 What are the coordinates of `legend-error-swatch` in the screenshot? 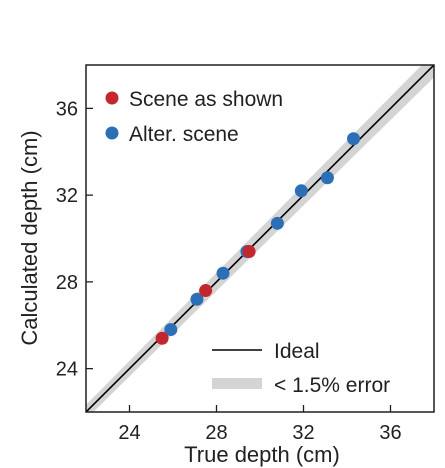 It's located at (237, 383).